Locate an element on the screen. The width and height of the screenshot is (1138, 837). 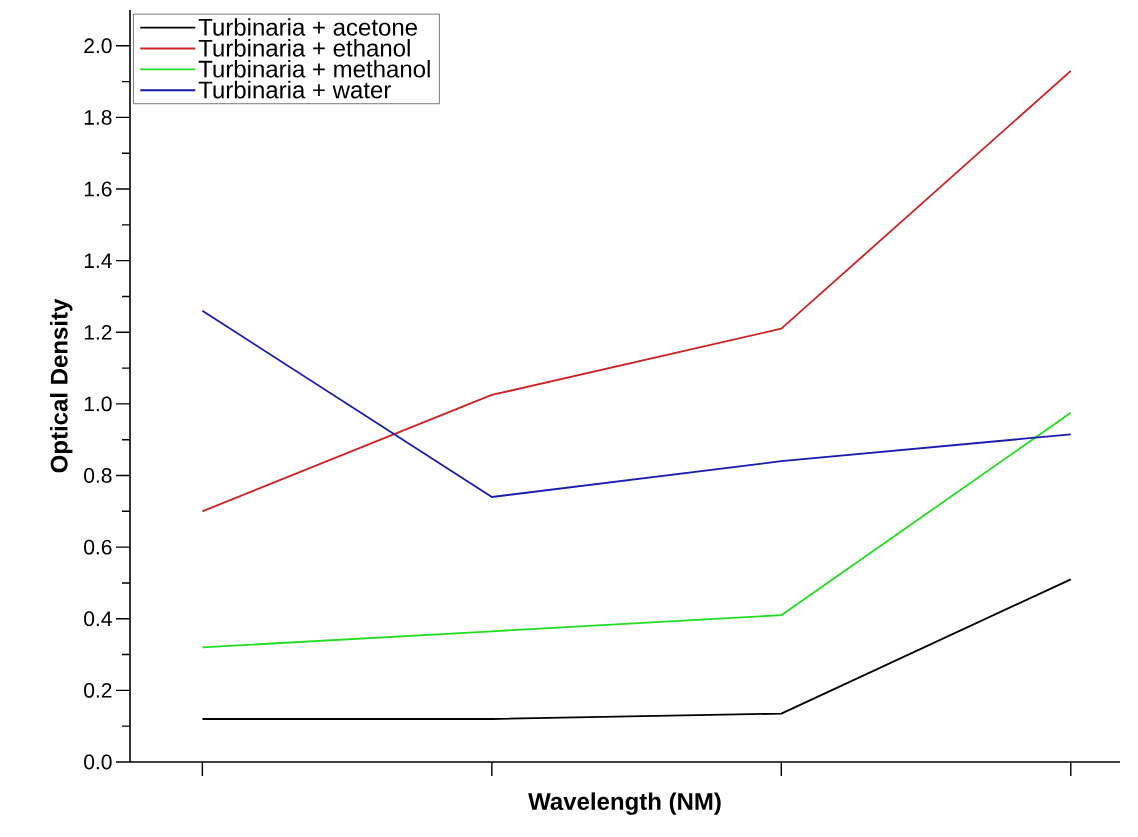
legend-label: Turbinaria + water is located at coordinates (294, 89).